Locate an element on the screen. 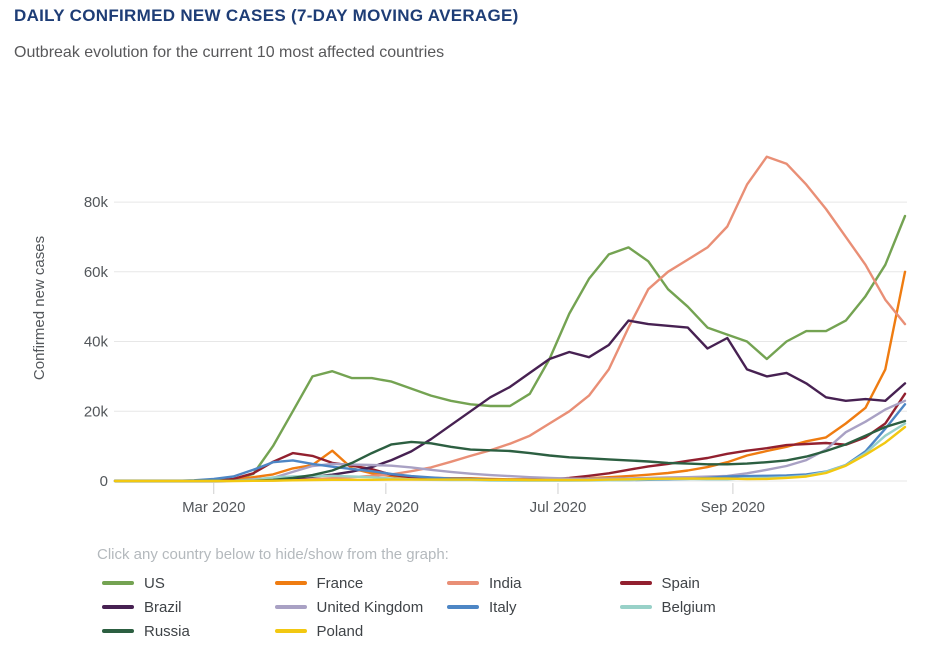 This screenshot has height=656, width=942. y-tick-label: 60k is located at coordinates (96, 272).